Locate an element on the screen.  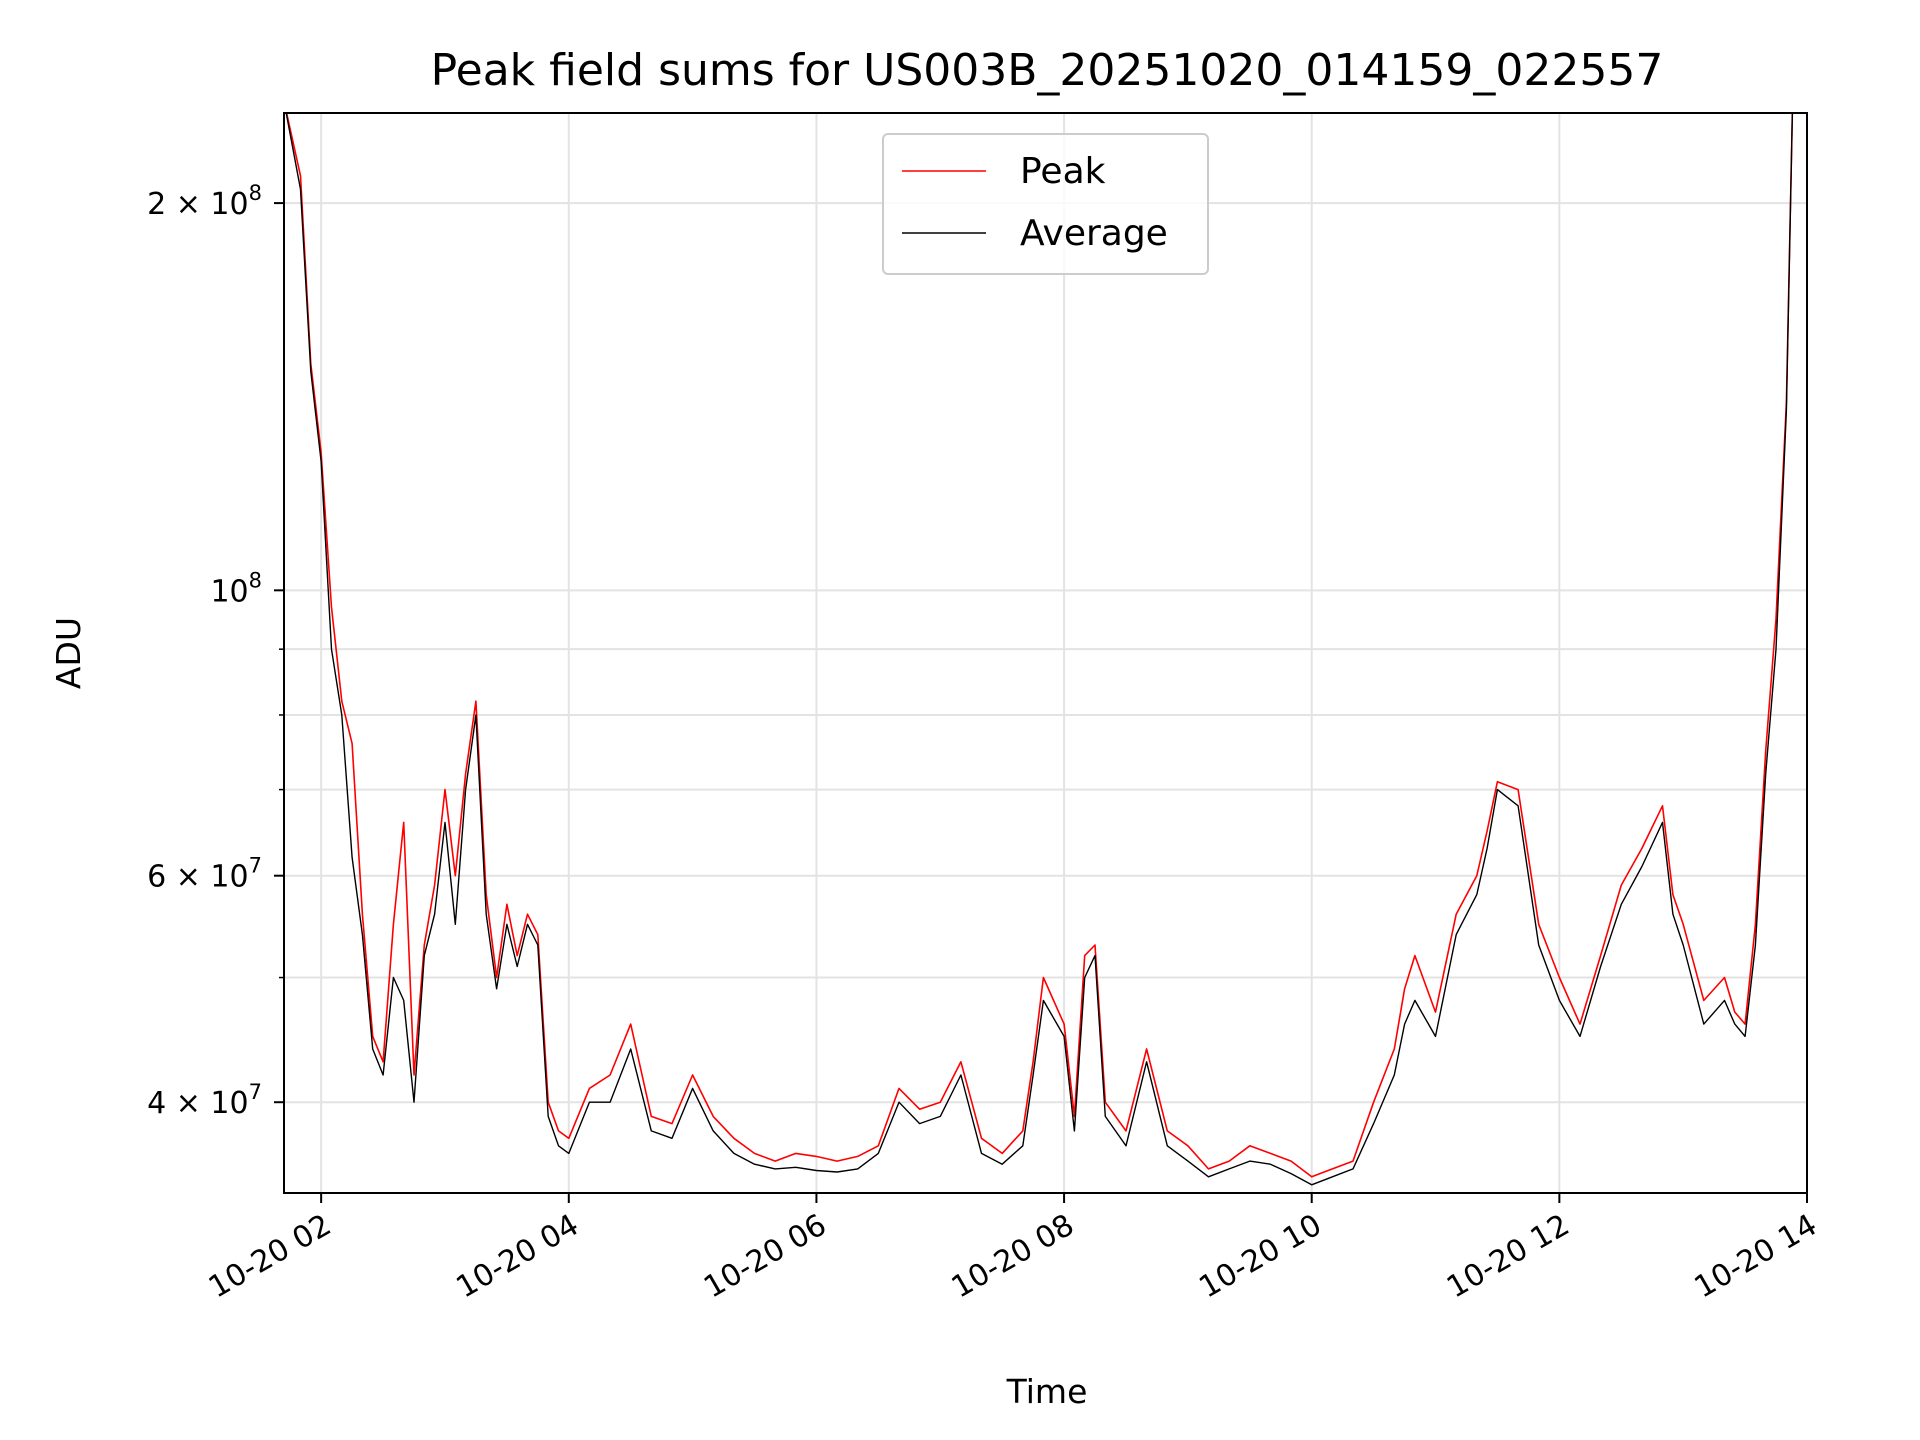
y-axis-label: ADU is located at coordinates (68, 653).